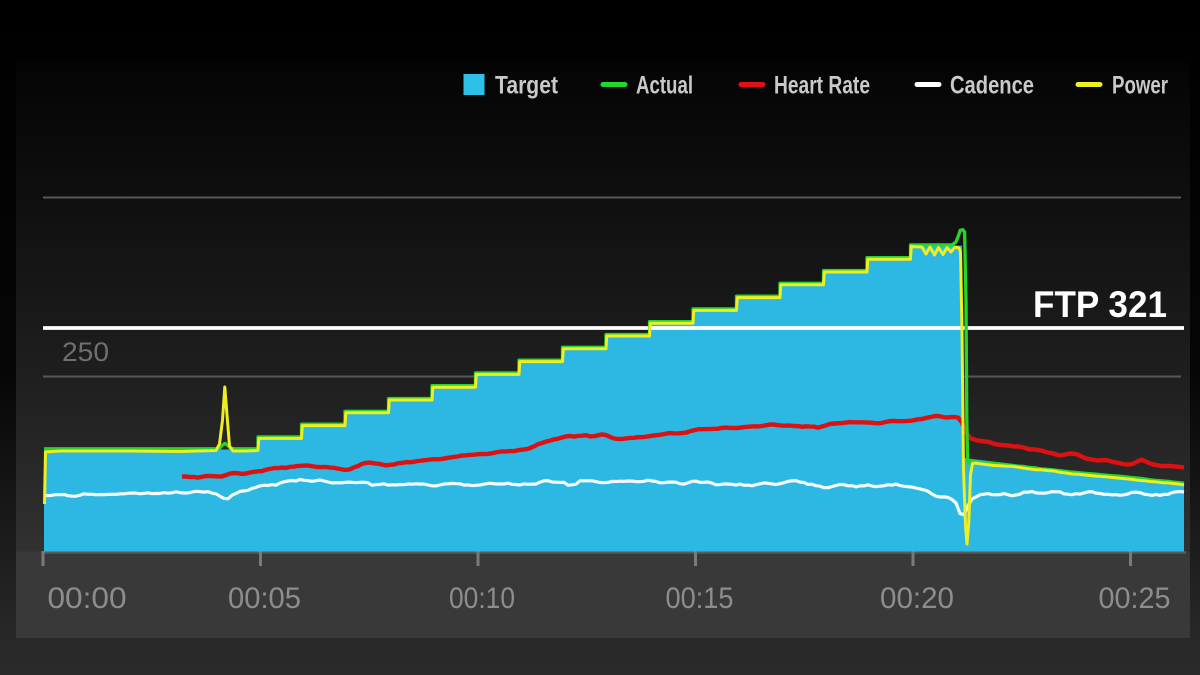 The width and height of the screenshot is (1200, 675). What do you see at coordinates (87, 598) in the screenshot?
I see `svg-text: 00:00` at bounding box center [87, 598].